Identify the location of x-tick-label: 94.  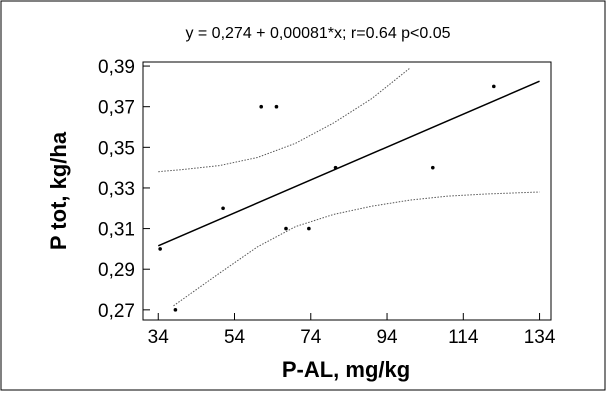
(387, 337).